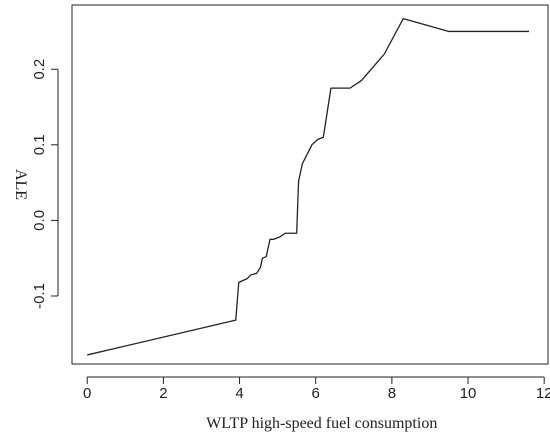 The height and width of the screenshot is (439, 550). Describe the element at coordinates (39, 144) in the screenshot. I see `y-tick-label: 0.1` at that location.